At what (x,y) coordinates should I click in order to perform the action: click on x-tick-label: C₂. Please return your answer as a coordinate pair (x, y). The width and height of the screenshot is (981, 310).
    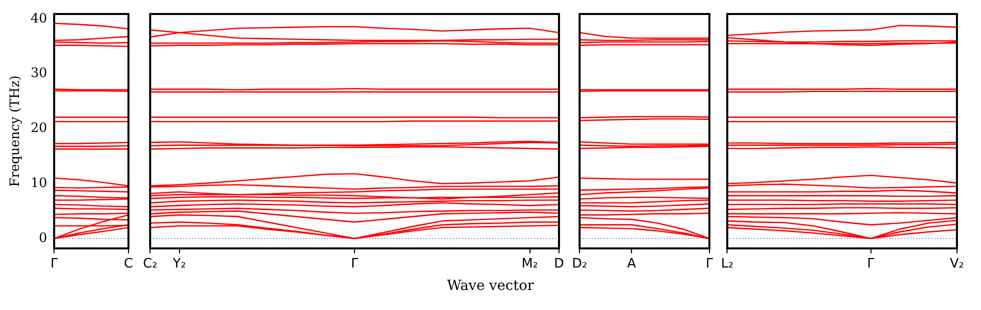
    Looking at the image, I should click on (150, 264).